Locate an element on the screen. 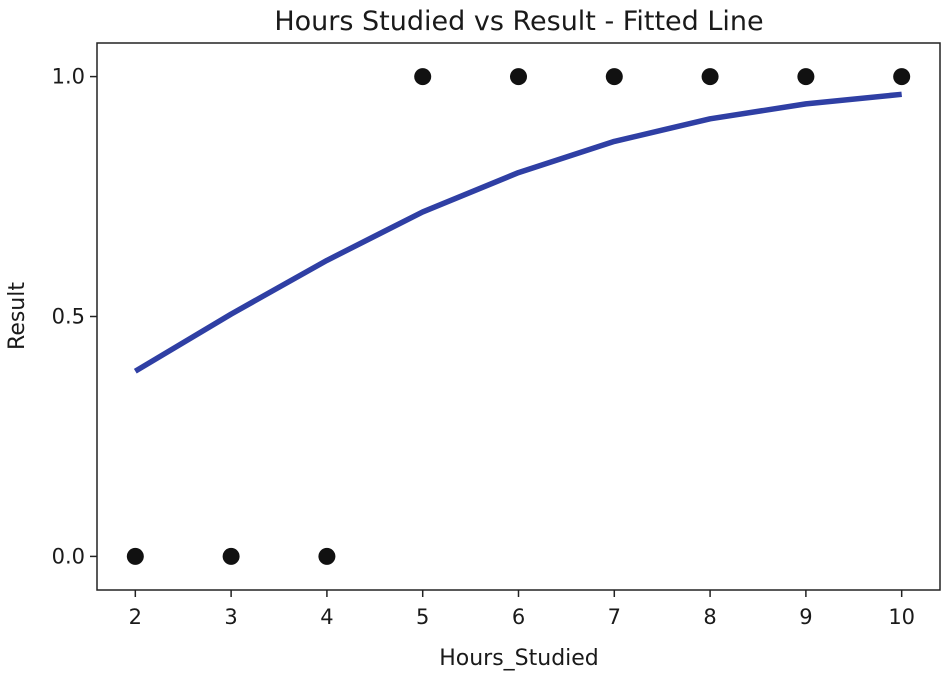  y-axis-ticks: 0.0 0.5 1.0 is located at coordinates (74, 316).